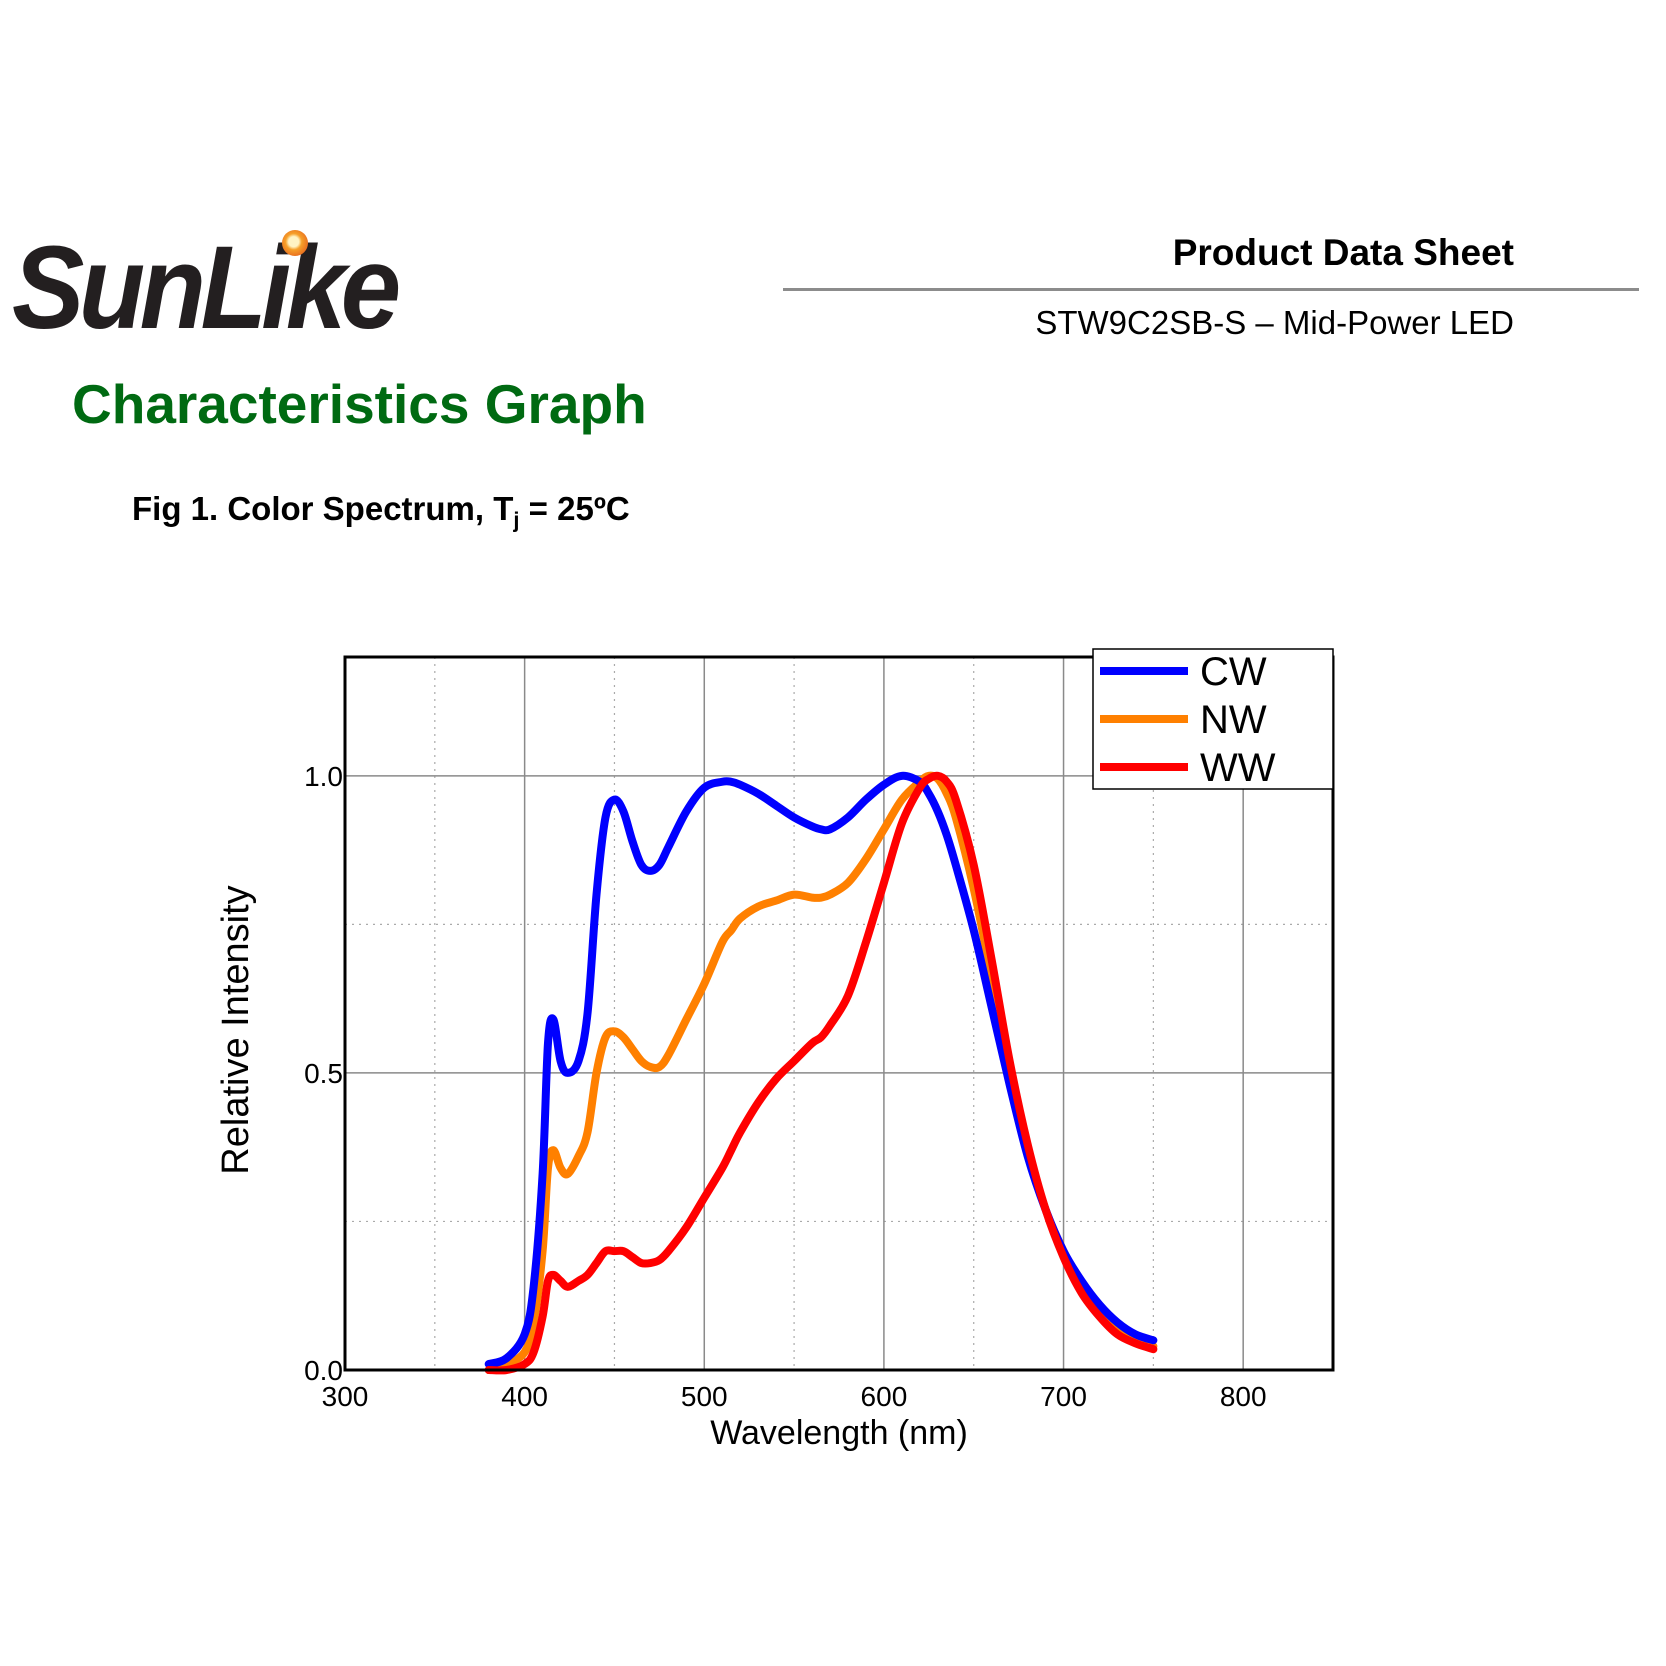  What do you see at coordinates (1243, 1396) in the screenshot?
I see `x-tick-label: 800` at bounding box center [1243, 1396].